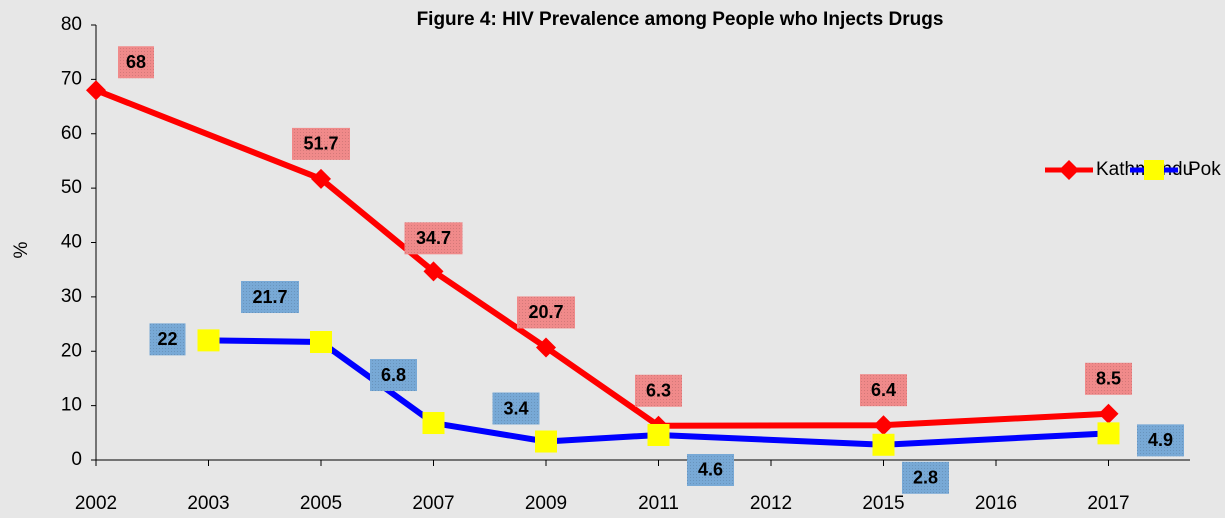 The height and width of the screenshot is (518, 1225). Describe the element at coordinates (71, 187) in the screenshot. I see `y-tick-label: 50` at that location.